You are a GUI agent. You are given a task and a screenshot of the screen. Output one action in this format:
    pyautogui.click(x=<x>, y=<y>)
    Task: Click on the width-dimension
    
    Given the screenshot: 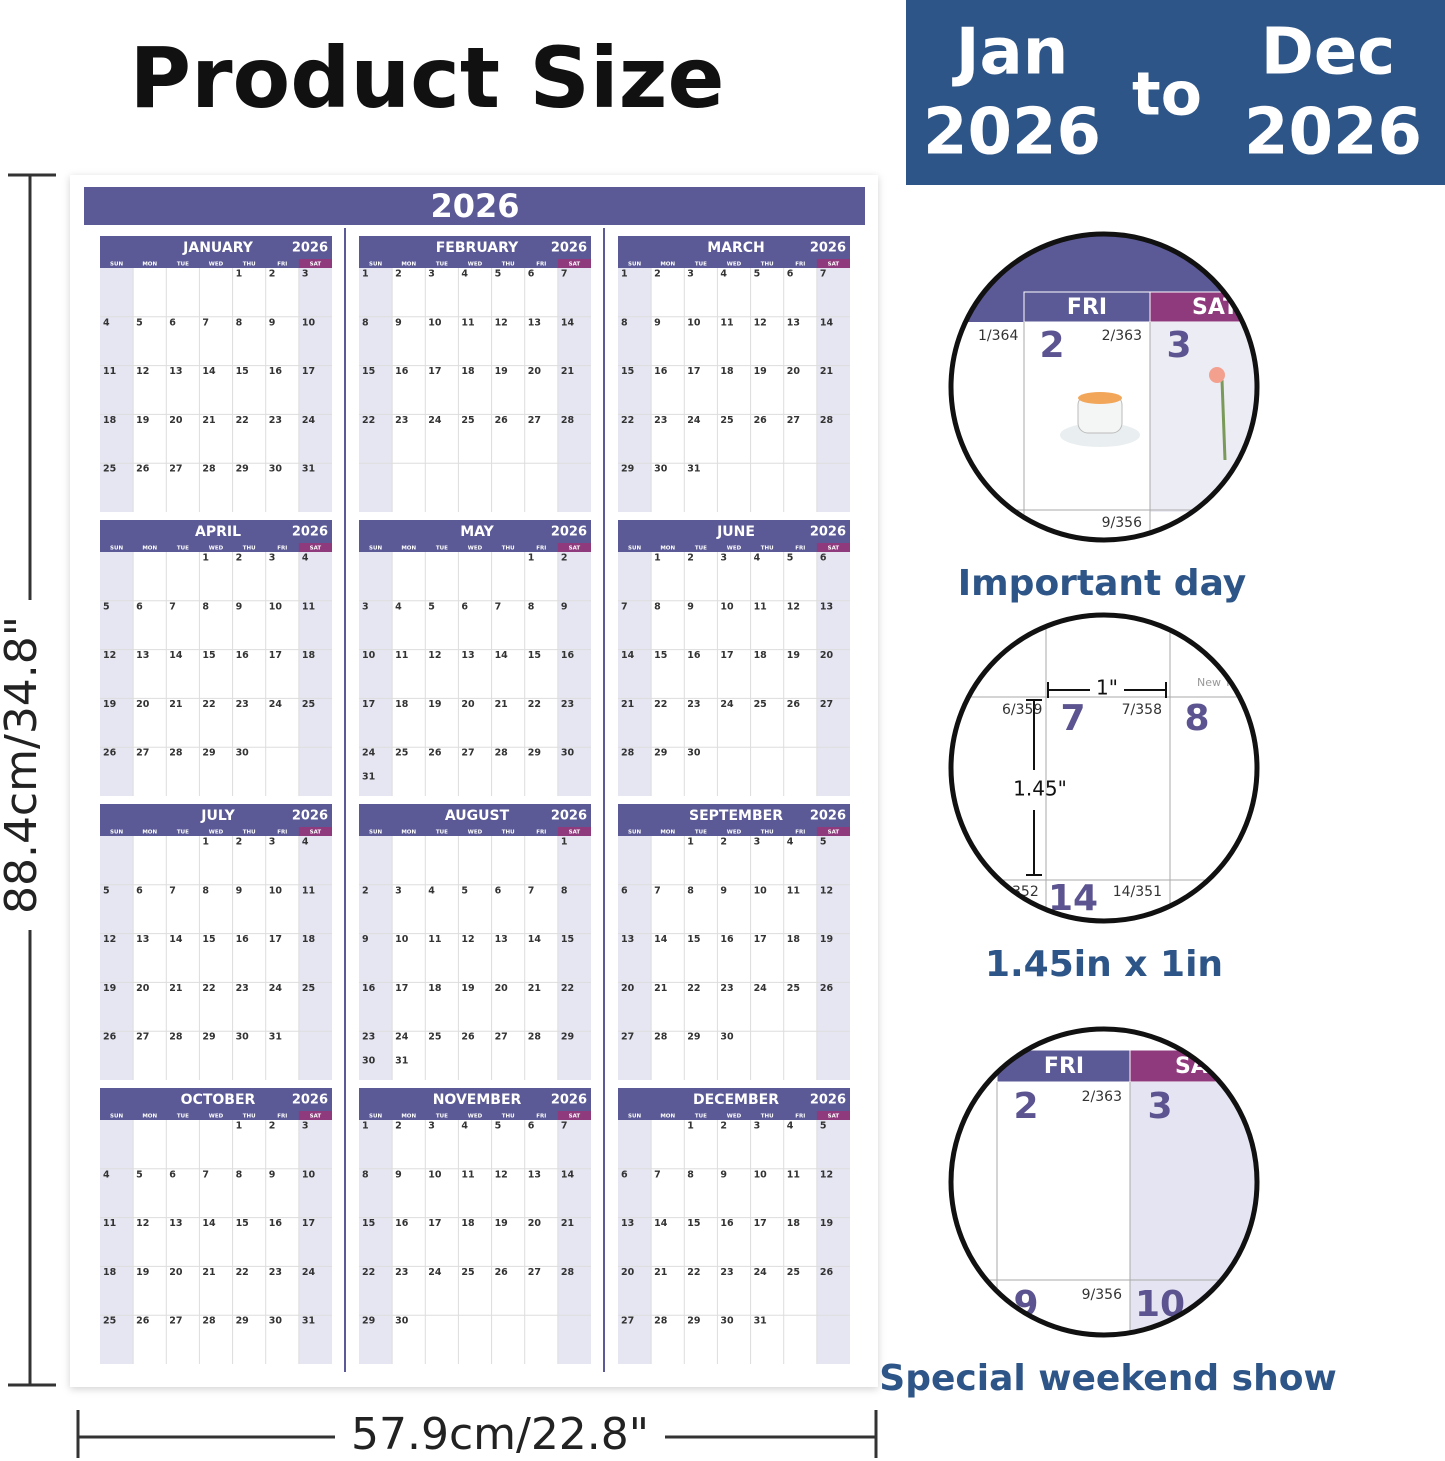 What is the action you would take?
    pyautogui.click(x=477, y=1434)
    